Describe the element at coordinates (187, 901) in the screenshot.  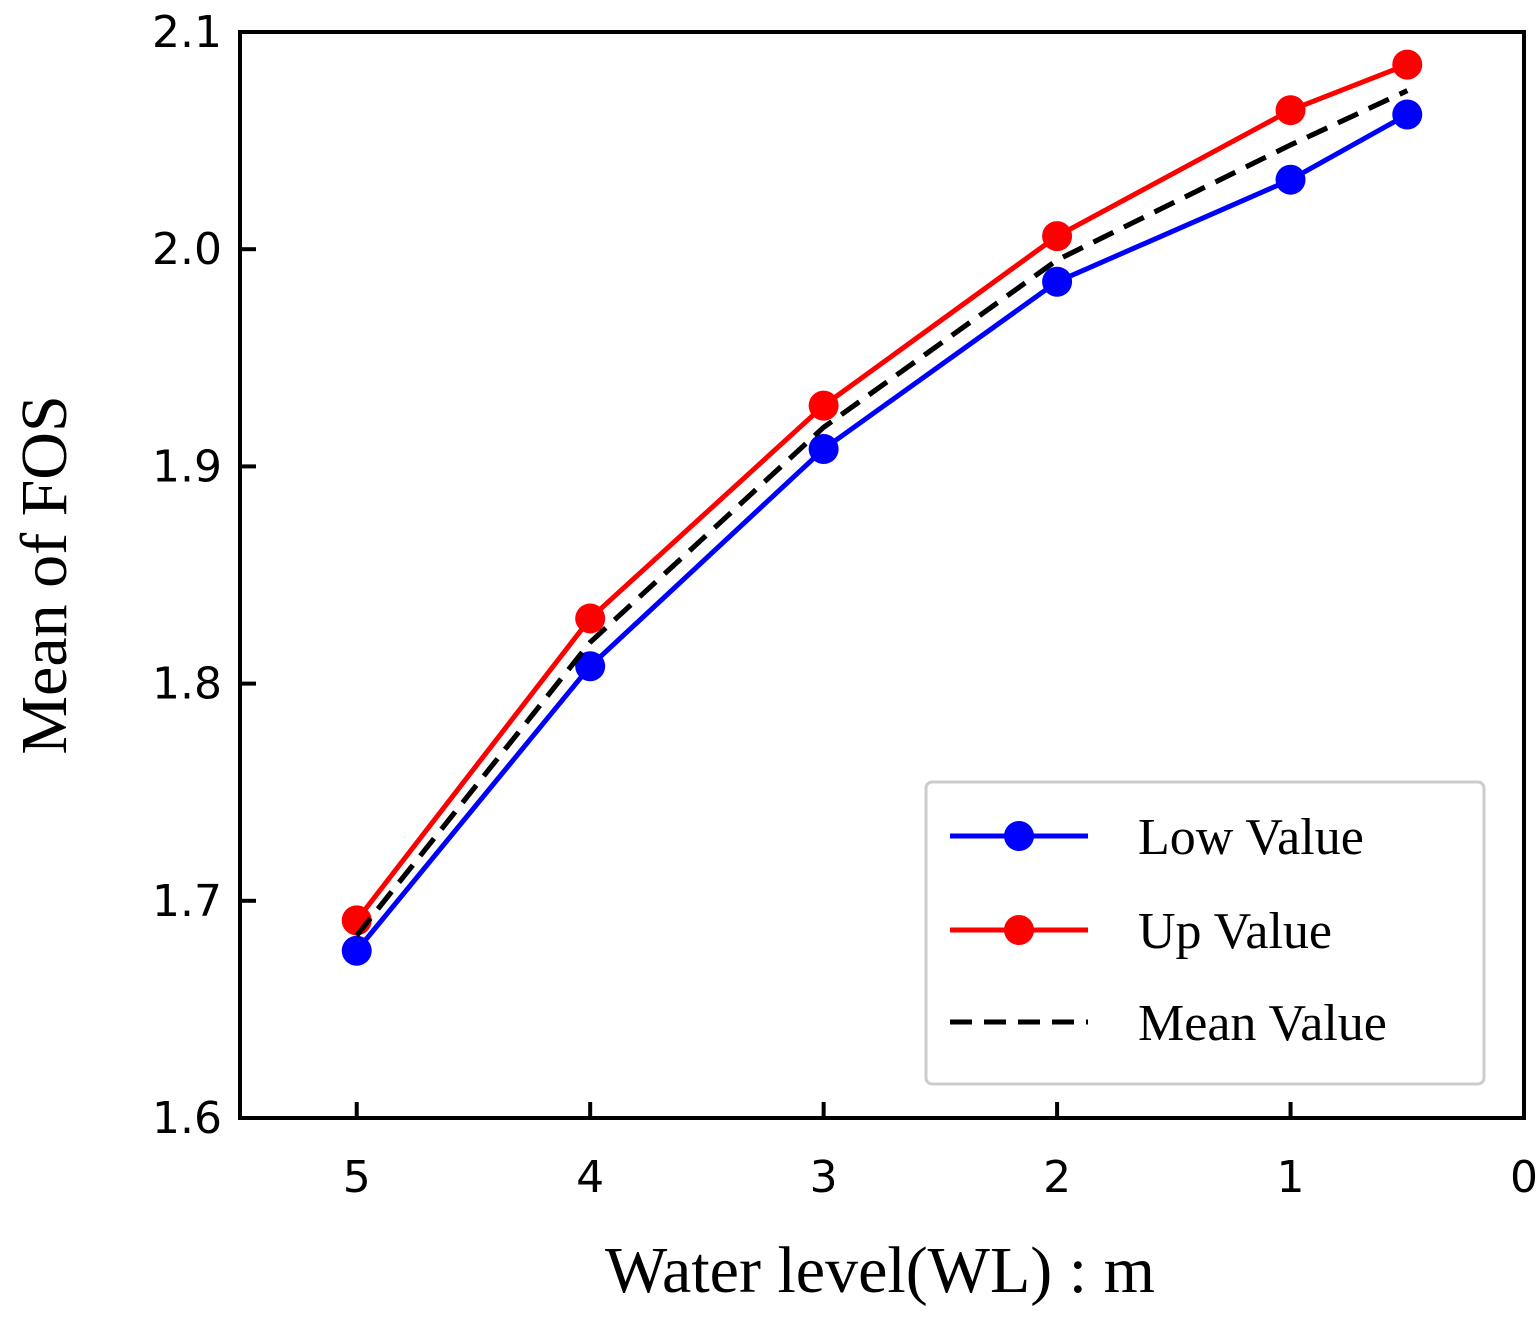
I see `y-tick-label: 1.7` at that location.